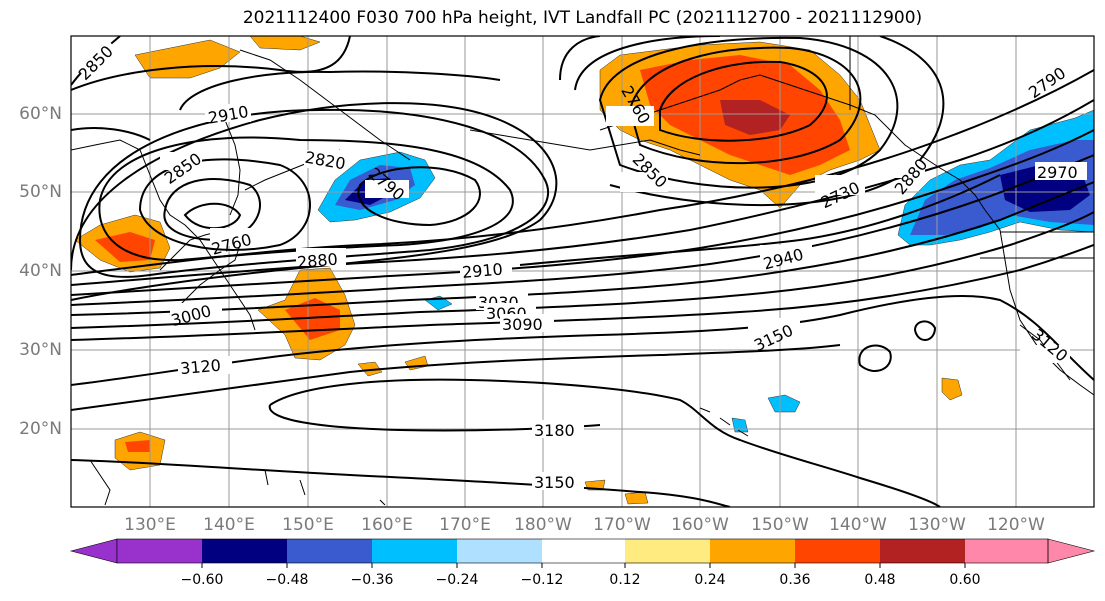 This screenshot has width=1105, height=601. I want to click on lon-label-130e: 130°E, so click(150, 525).